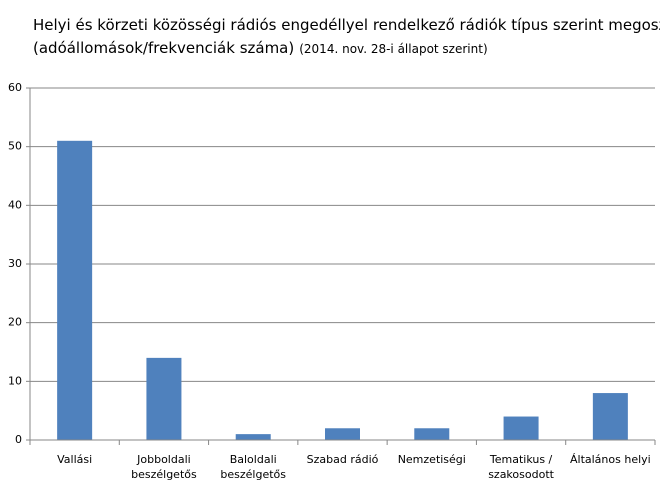  What do you see at coordinates (15, 204) in the screenshot?
I see `y-tick-label: 40` at bounding box center [15, 204].